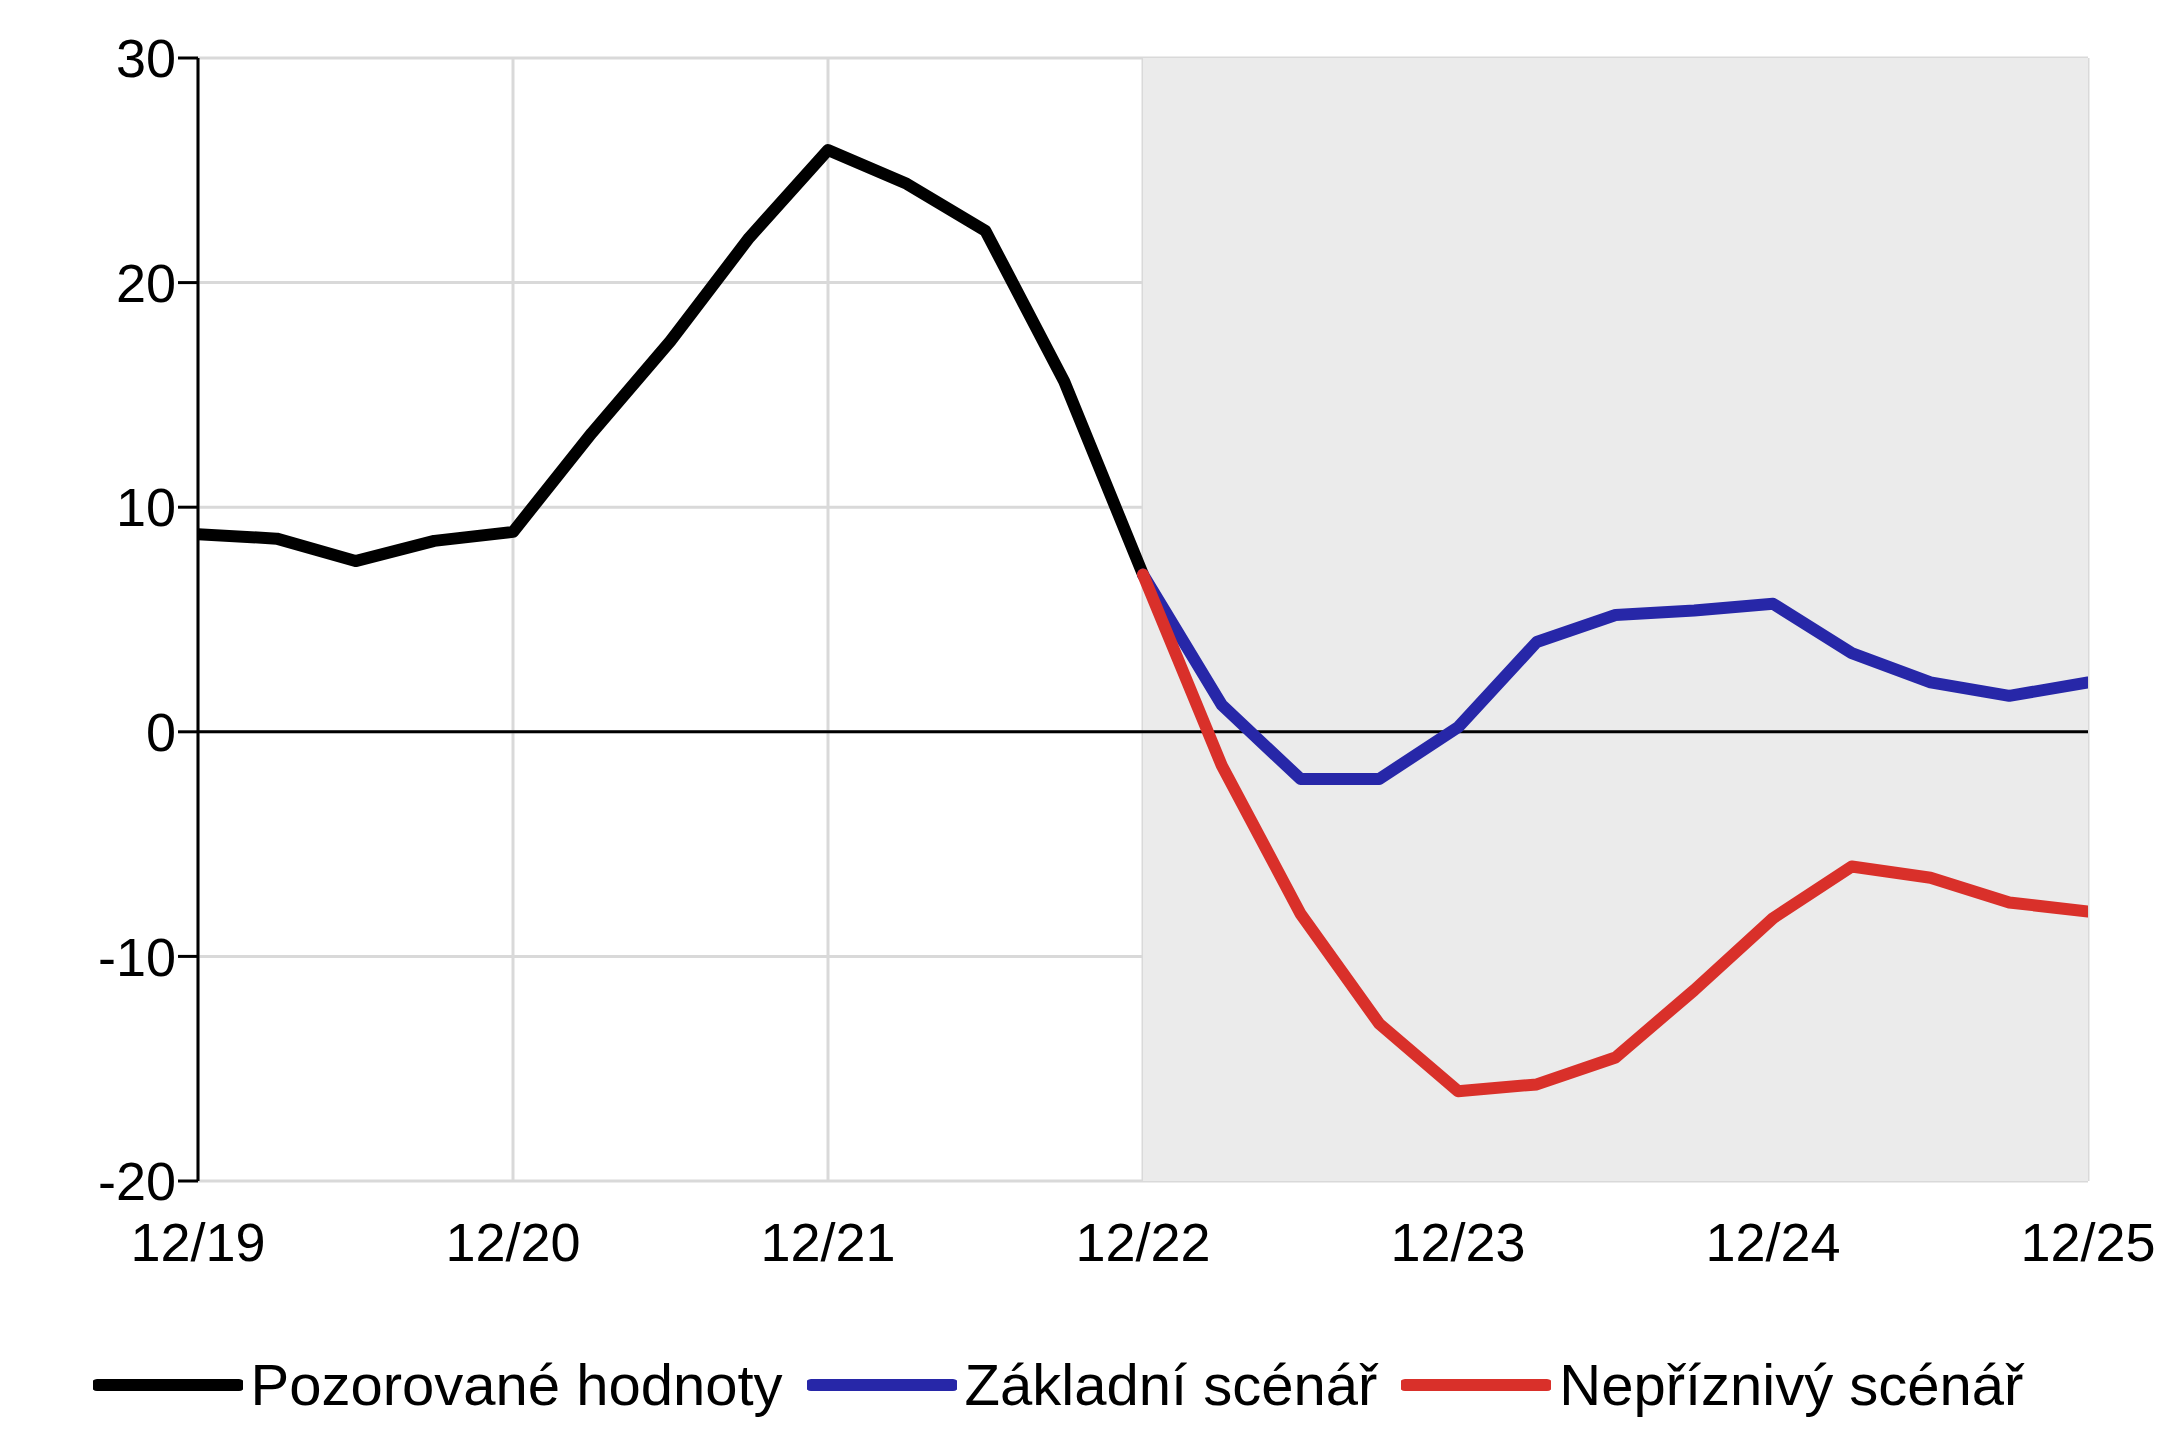 This screenshot has width=2178, height=1441. What do you see at coordinates (513, 1242) in the screenshot?
I see `x-tick-label: 12/20` at bounding box center [513, 1242].